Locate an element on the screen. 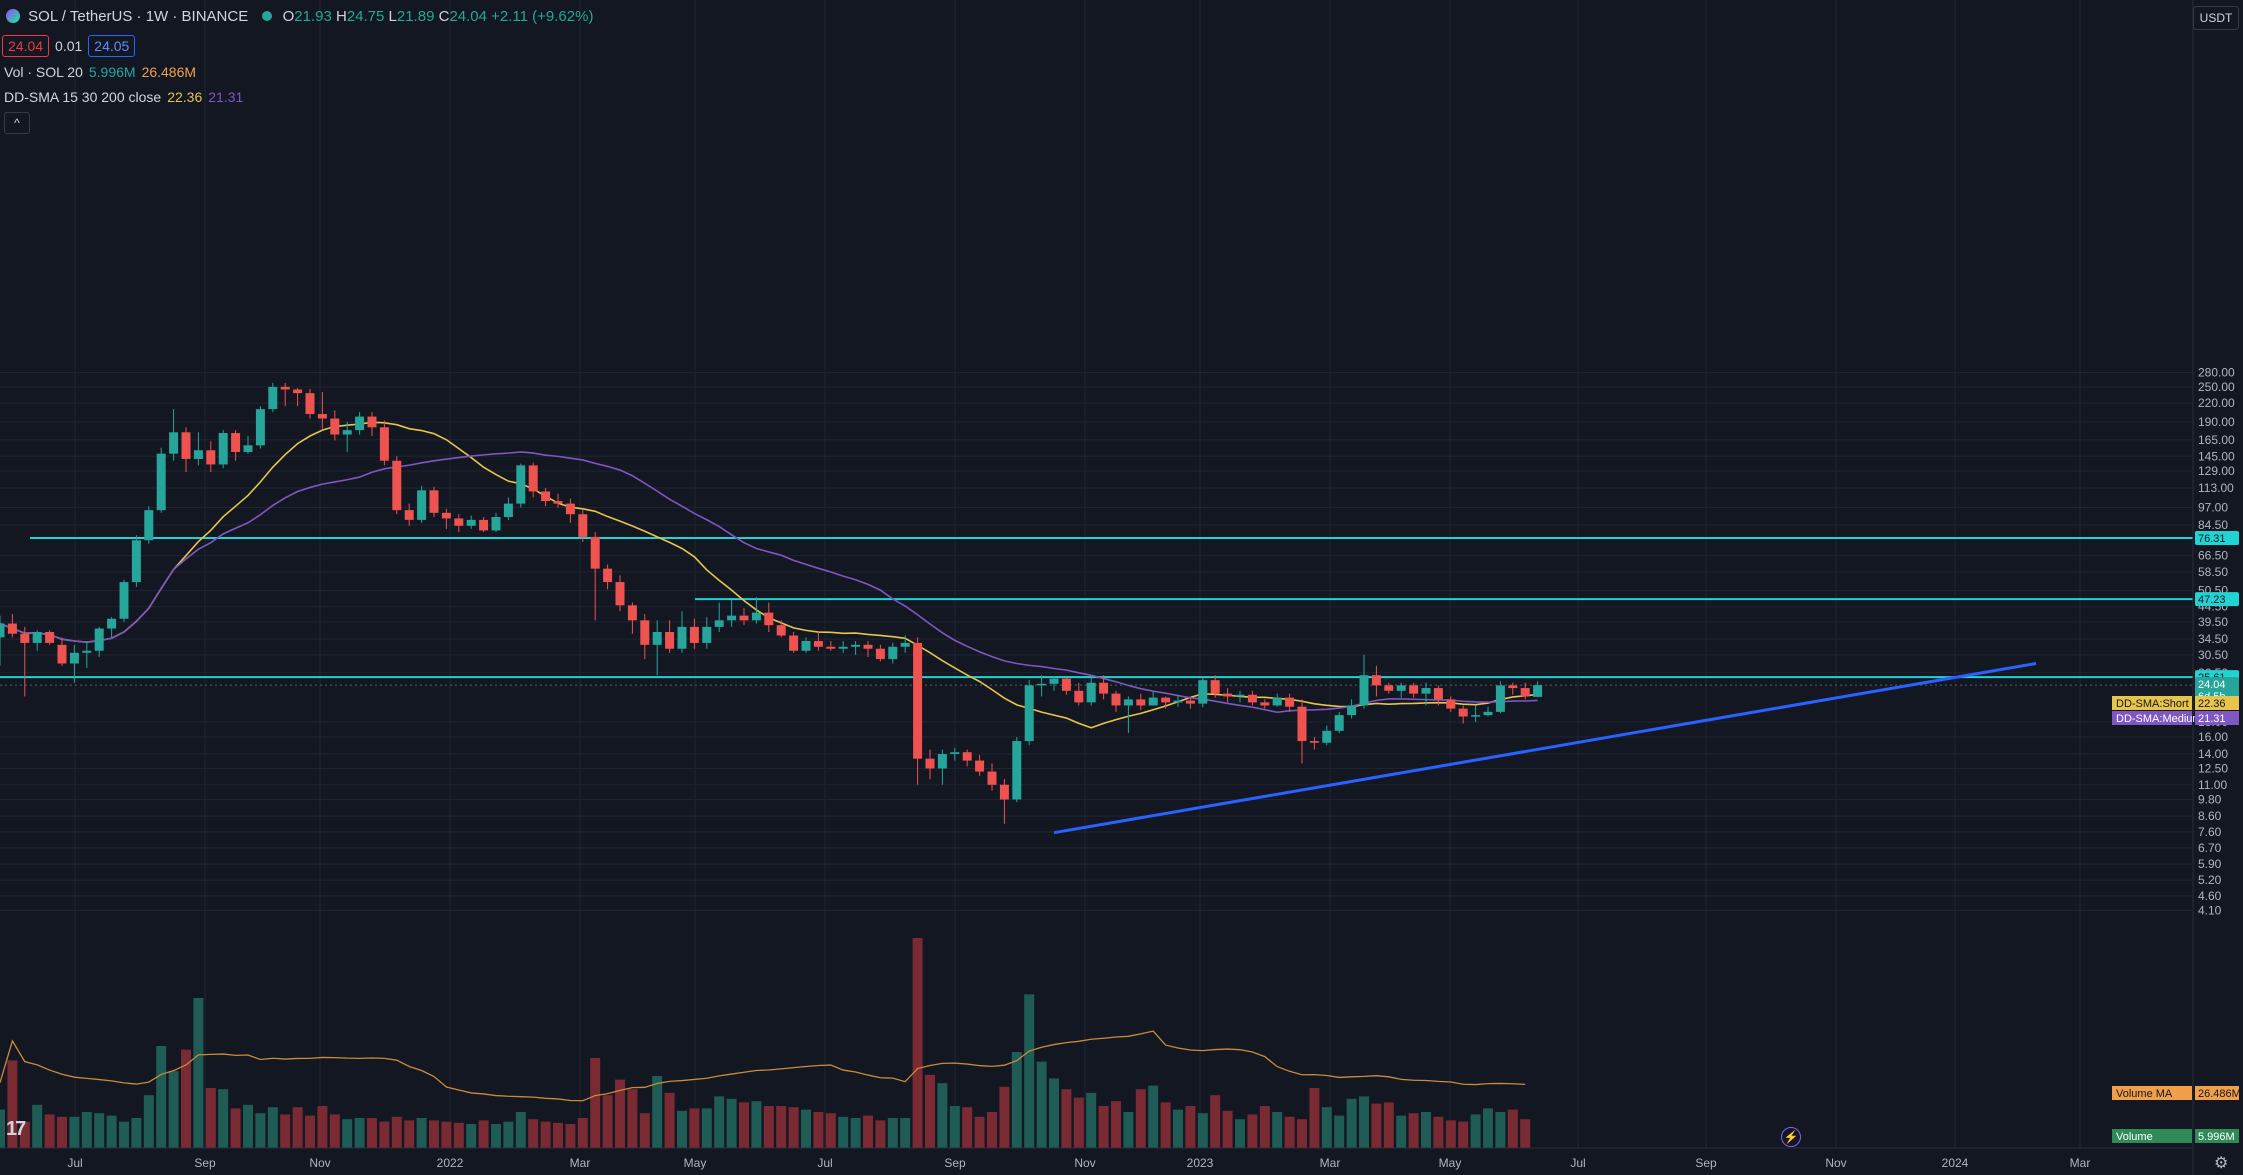  time-tick-label: 2022 is located at coordinates (450, 1163).